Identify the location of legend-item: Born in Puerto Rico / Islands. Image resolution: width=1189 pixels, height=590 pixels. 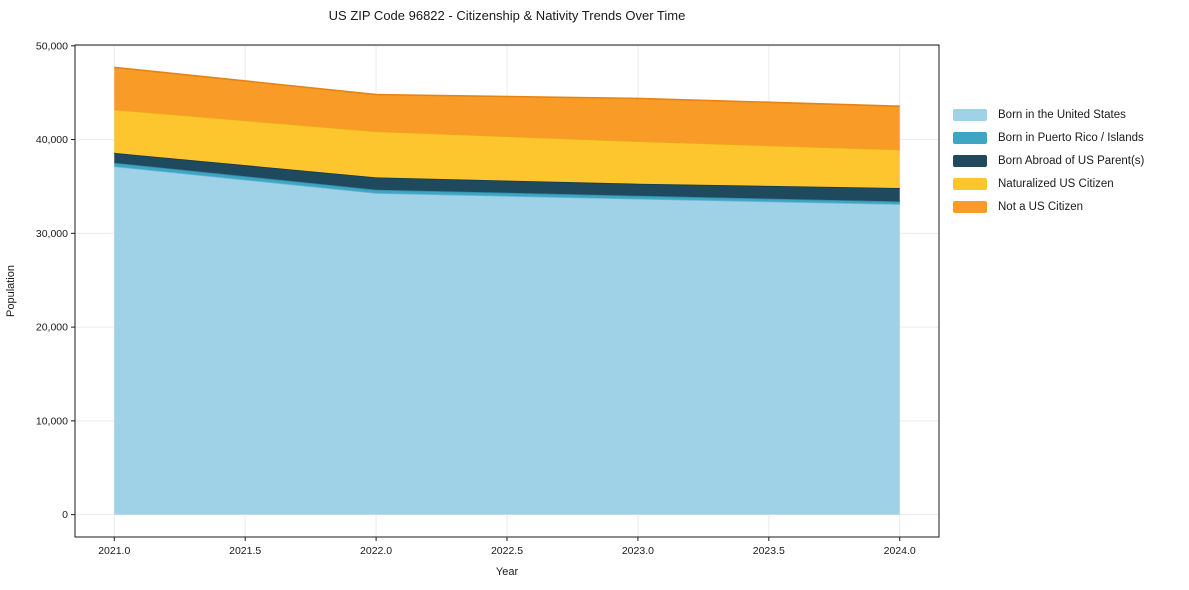
(1048, 137).